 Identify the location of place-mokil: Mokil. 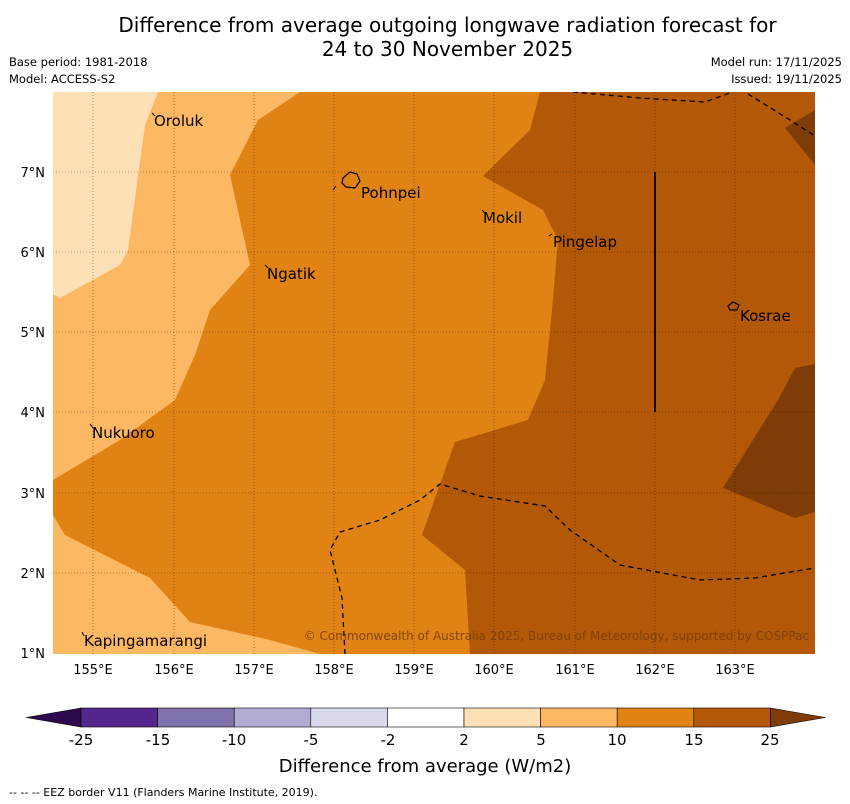
(502, 218).